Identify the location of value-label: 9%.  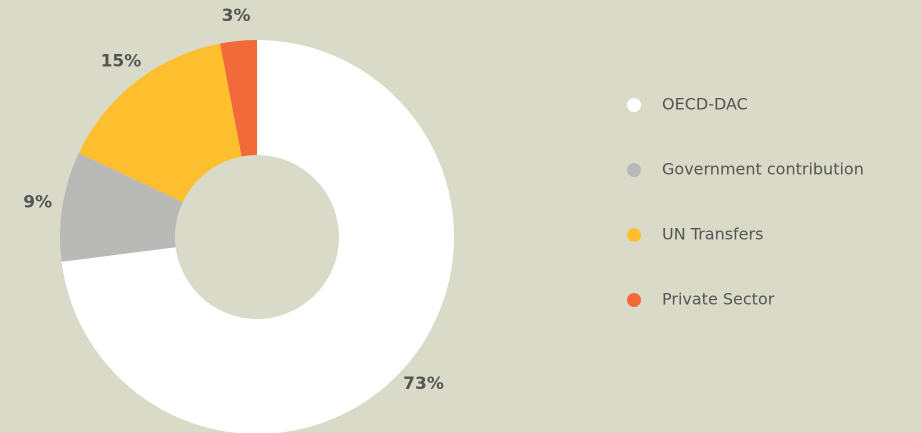
(37, 202).